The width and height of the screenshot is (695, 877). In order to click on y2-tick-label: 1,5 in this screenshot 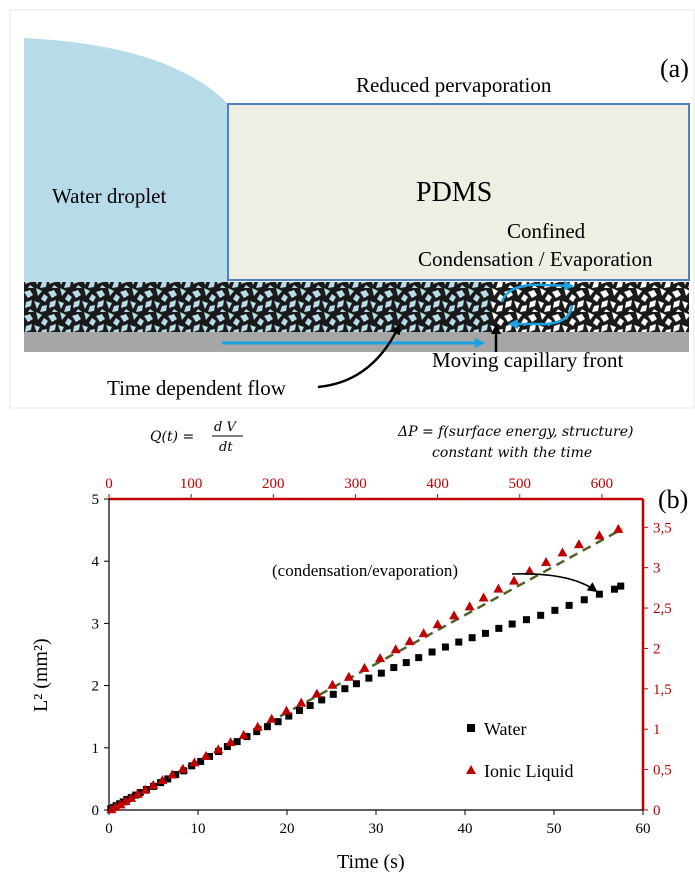, I will do `click(662, 690)`.